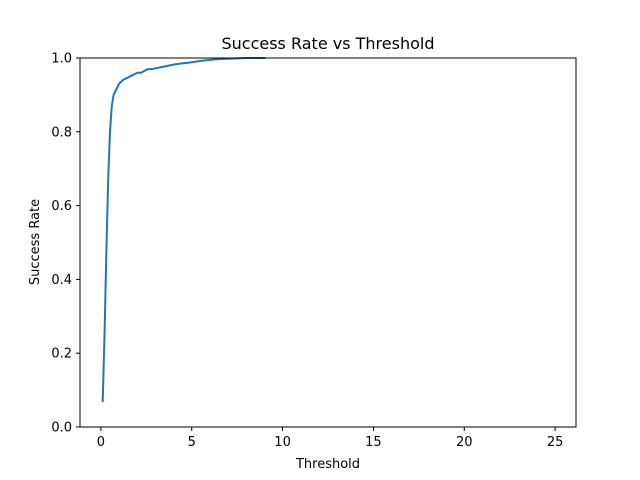  Describe the element at coordinates (327, 43) in the screenshot. I see `chart-title: Success Rate vs Threshold` at that location.